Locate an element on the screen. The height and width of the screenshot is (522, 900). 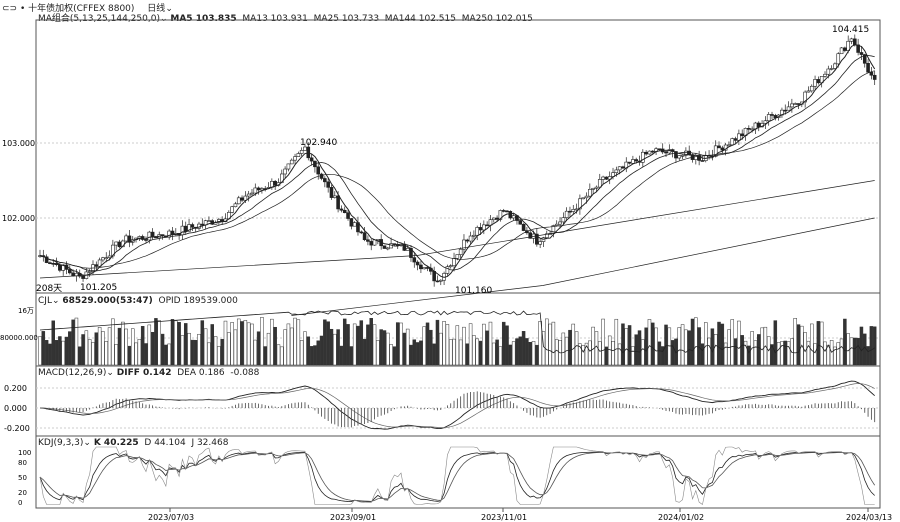
date-label: 2023/11/01 is located at coordinates (504, 517).